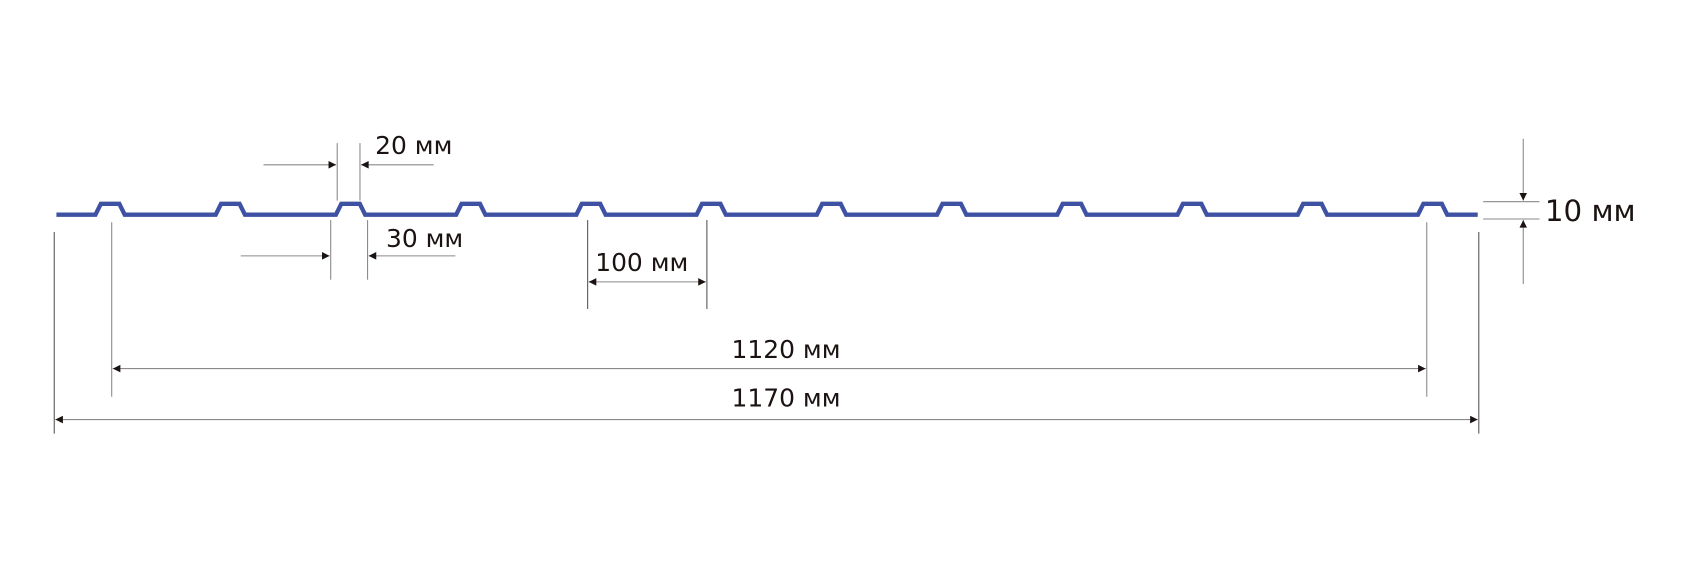 The image size is (1700, 567). Describe the element at coordinates (413, 145) in the screenshot. I see `rib-top-width-label: 20 мм` at that location.